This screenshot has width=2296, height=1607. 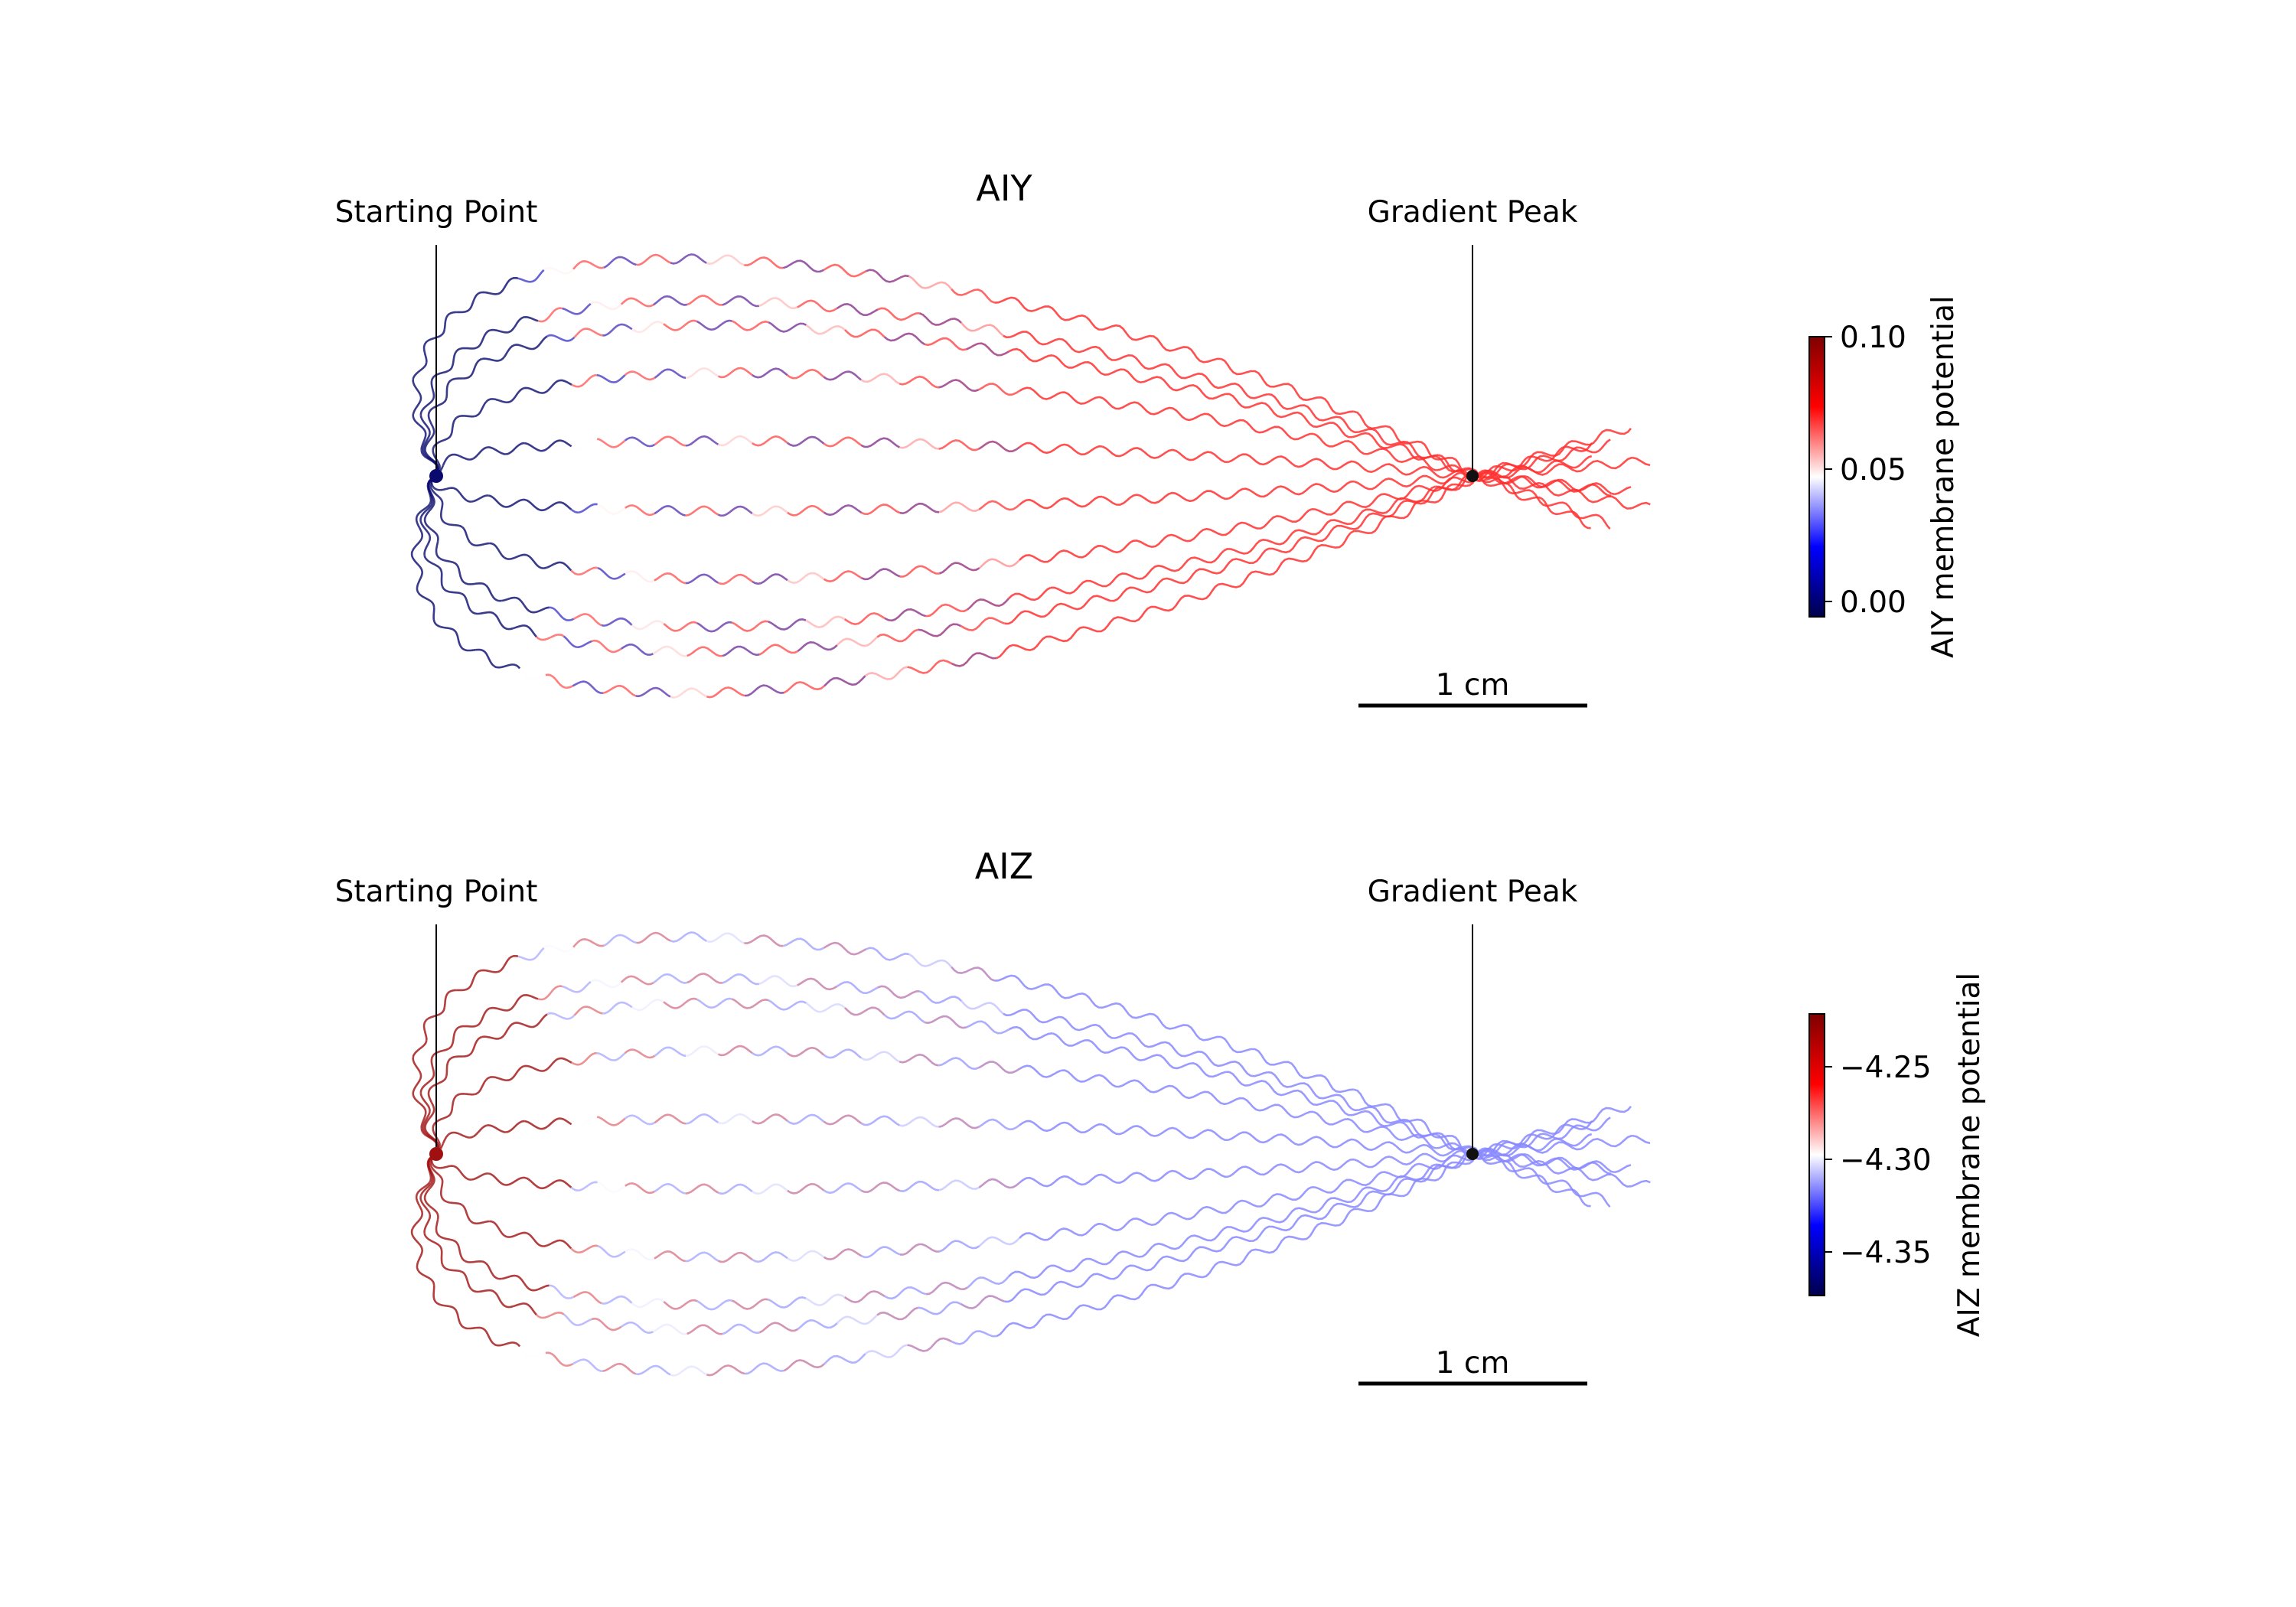 What do you see at coordinates (1897, 1155) in the screenshot?
I see `colorbar: −4.25 −4.30 −4.35 AIZ membrane potential` at bounding box center [1897, 1155].